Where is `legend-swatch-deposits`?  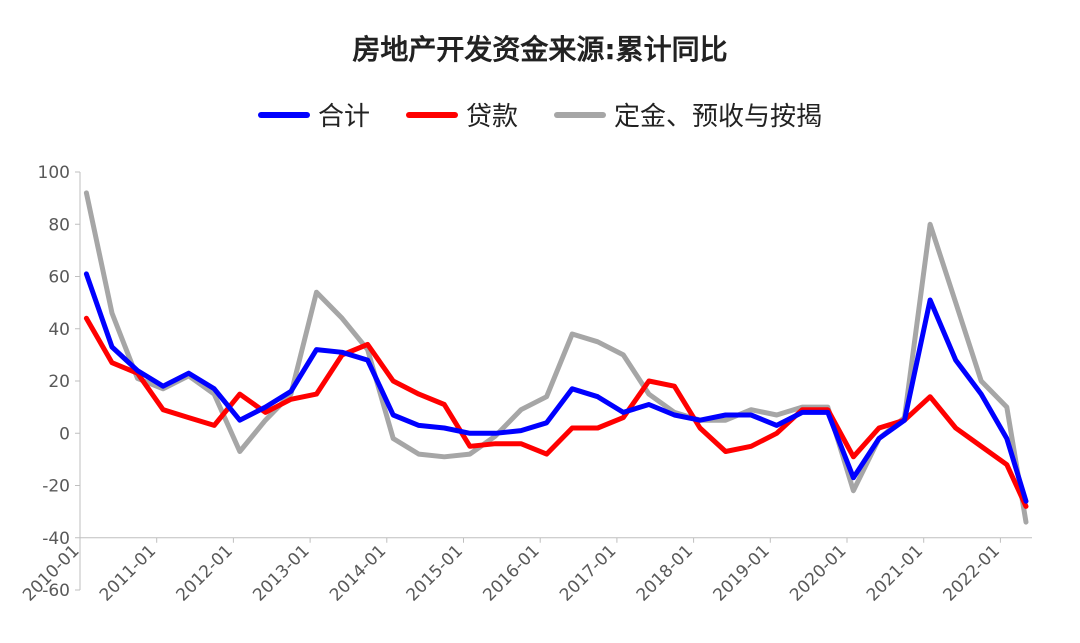
legend-swatch-deposits is located at coordinates (580, 114).